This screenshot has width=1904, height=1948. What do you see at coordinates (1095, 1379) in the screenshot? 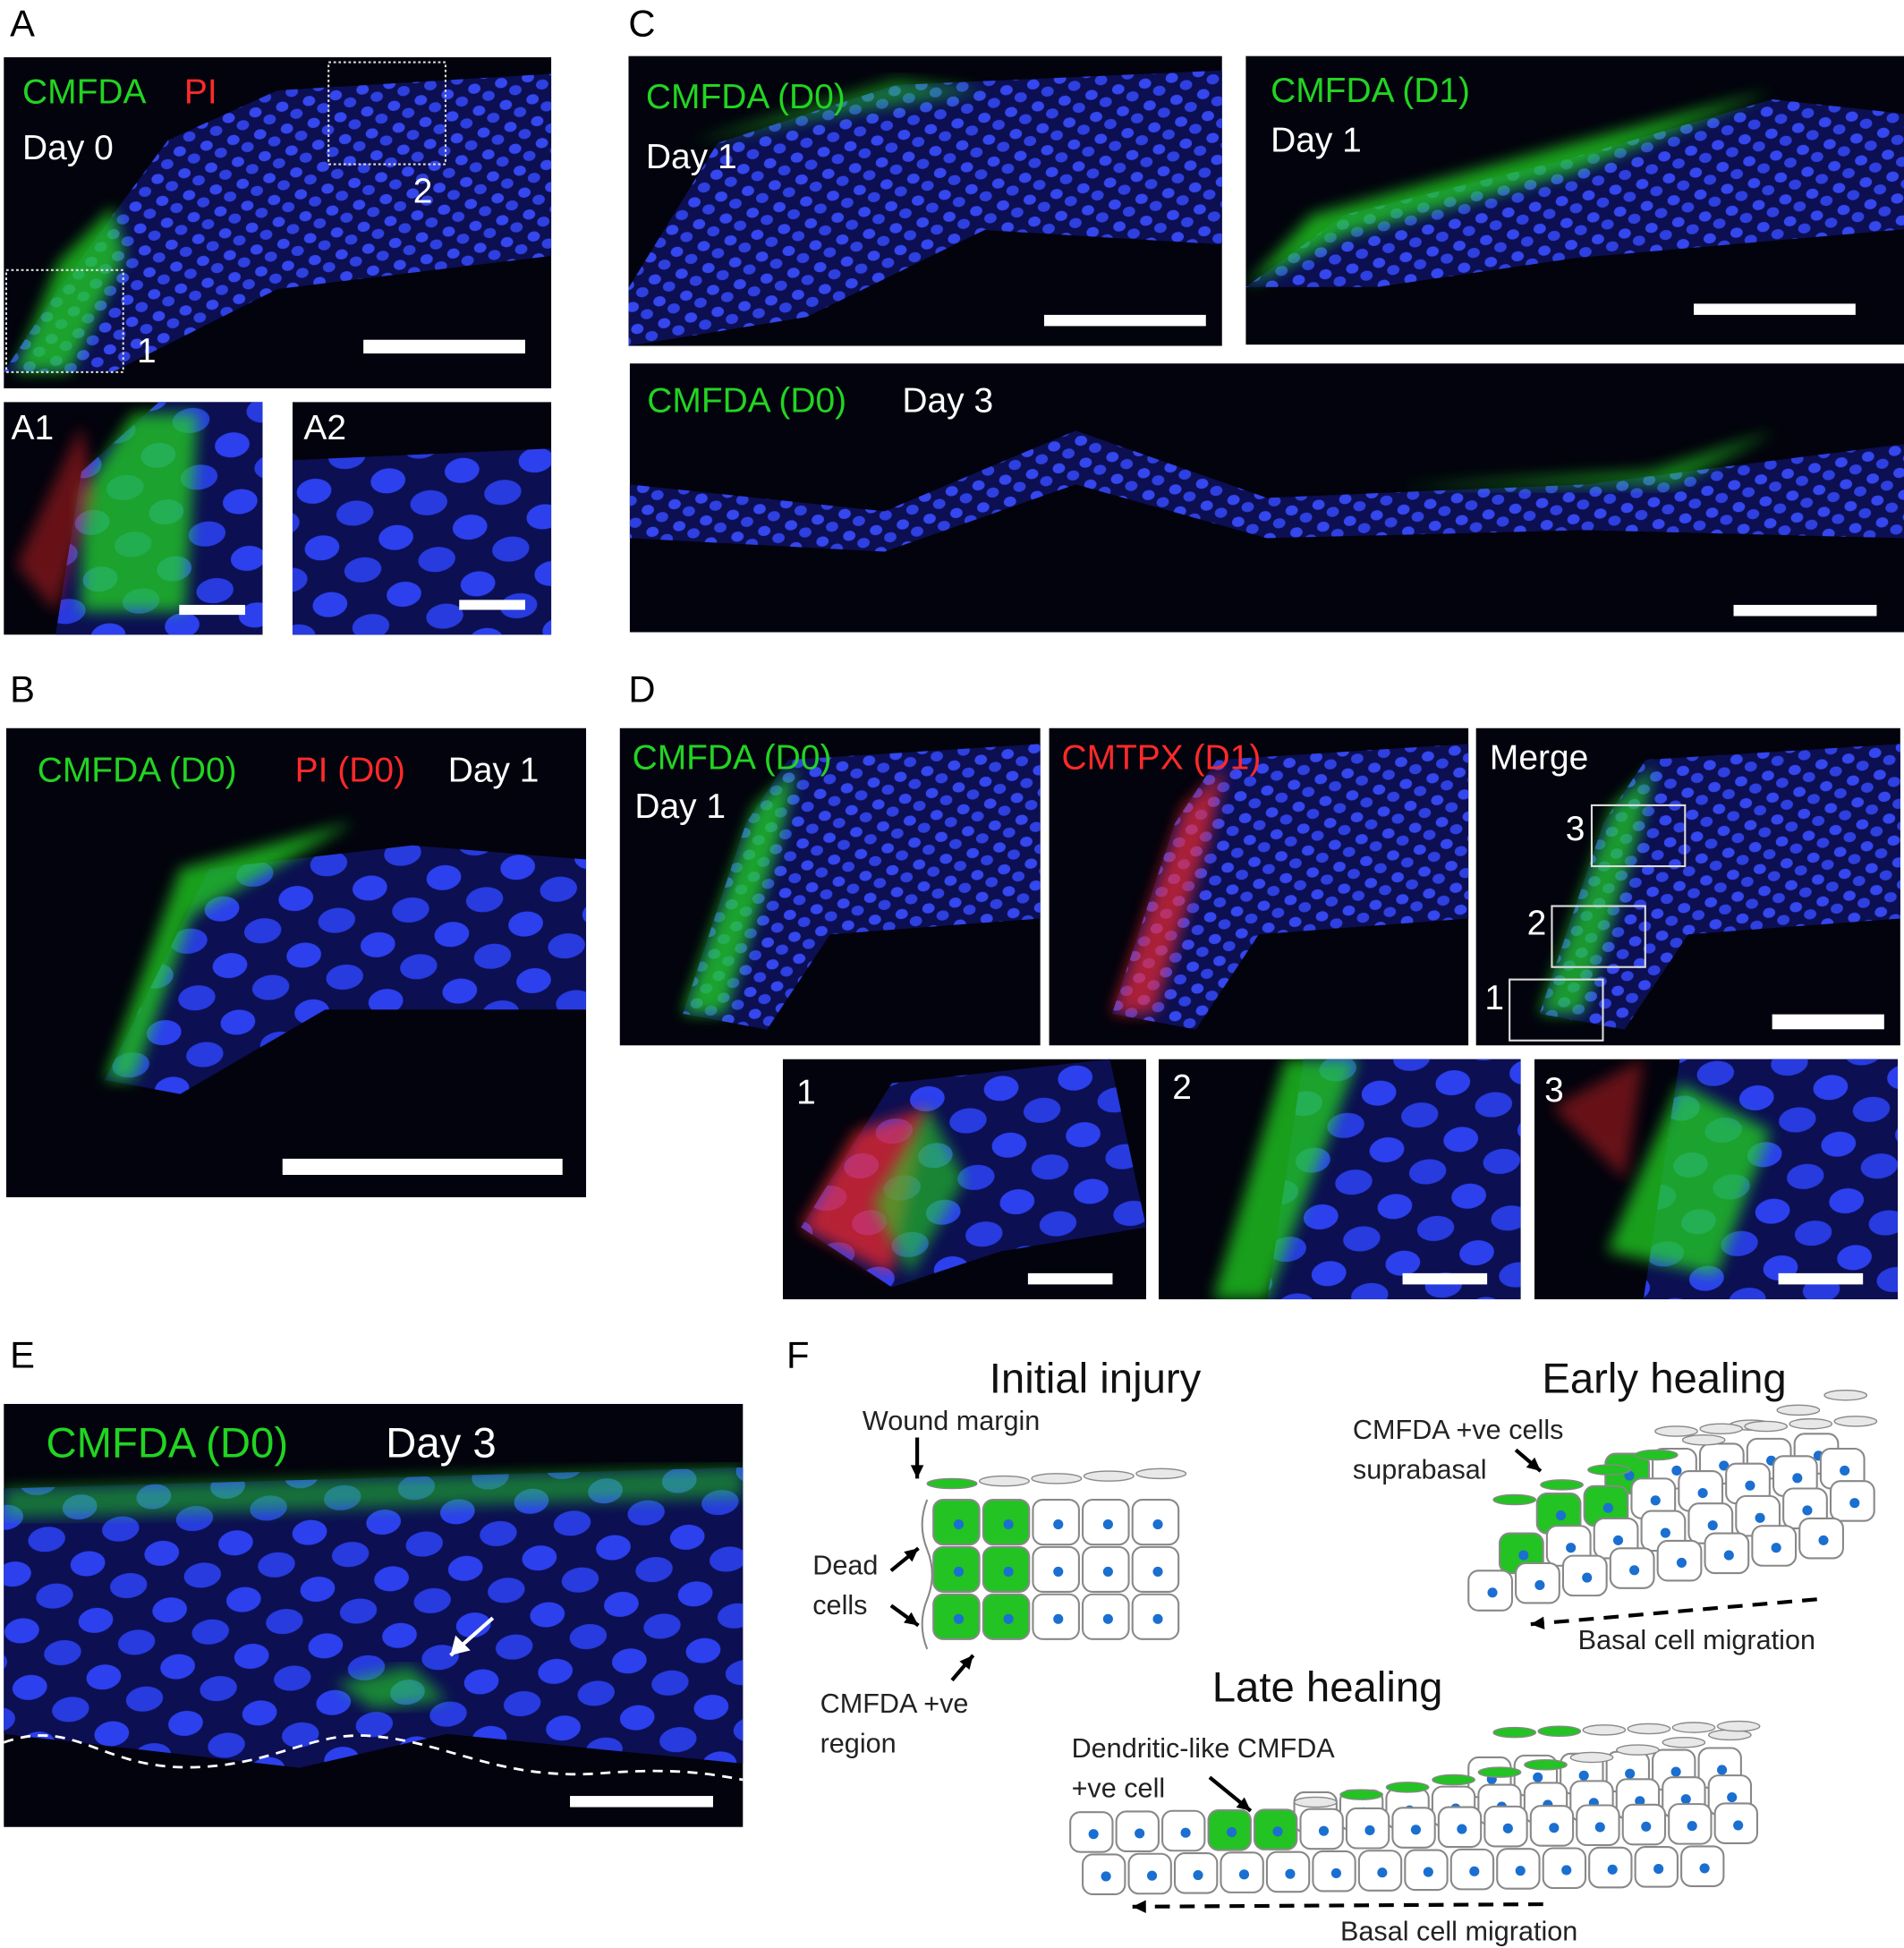
I see `f-initial-title: Initial injury` at bounding box center [1095, 1379].